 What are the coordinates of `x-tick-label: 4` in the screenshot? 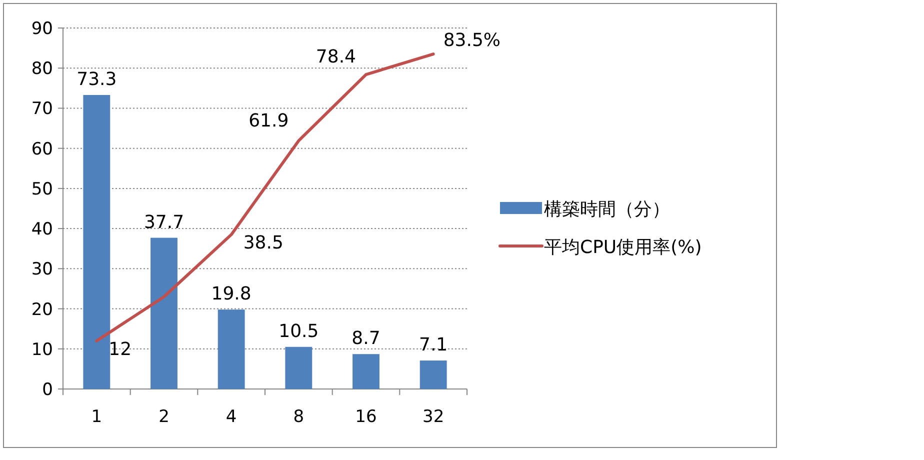 It's located at (231, 417).